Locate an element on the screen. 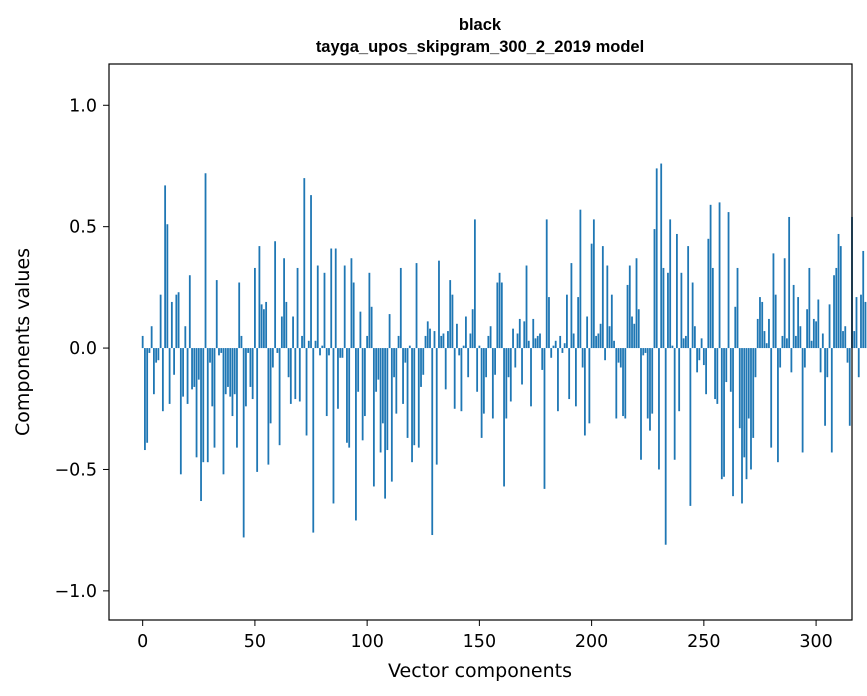 This screenshot has width=867, height=696. x-axis-label: Vector components is located at coordinates (480, 671).